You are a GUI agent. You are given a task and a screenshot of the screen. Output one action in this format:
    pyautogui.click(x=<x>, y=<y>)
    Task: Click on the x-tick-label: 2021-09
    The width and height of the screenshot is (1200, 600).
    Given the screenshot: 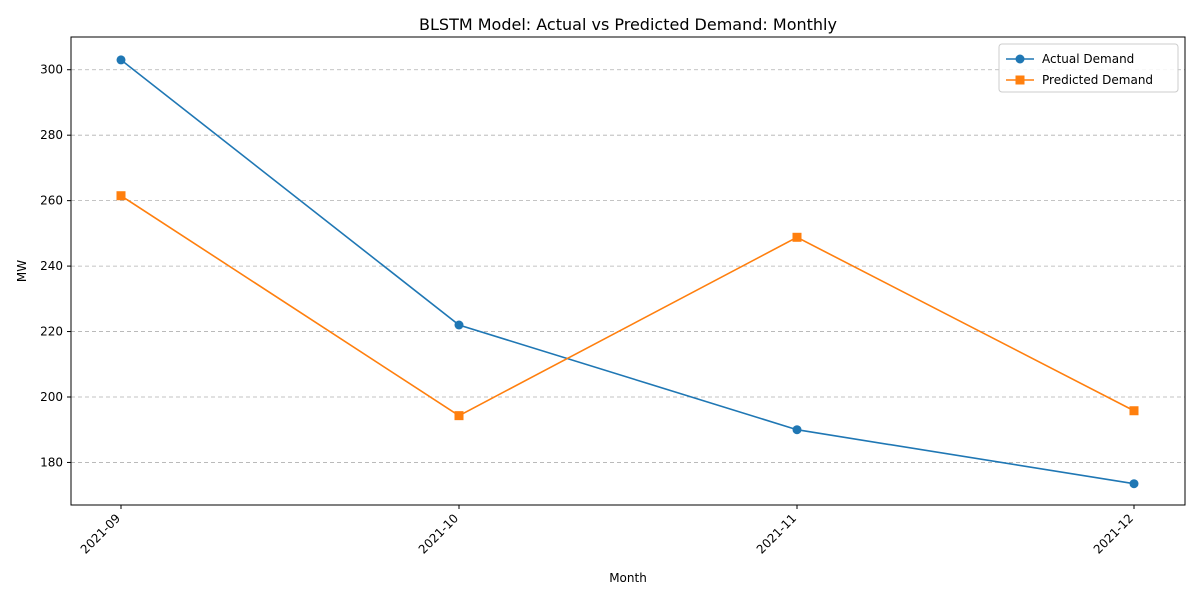 What is the action you would take?
    pyautogui.click(x=100, y=533)
    